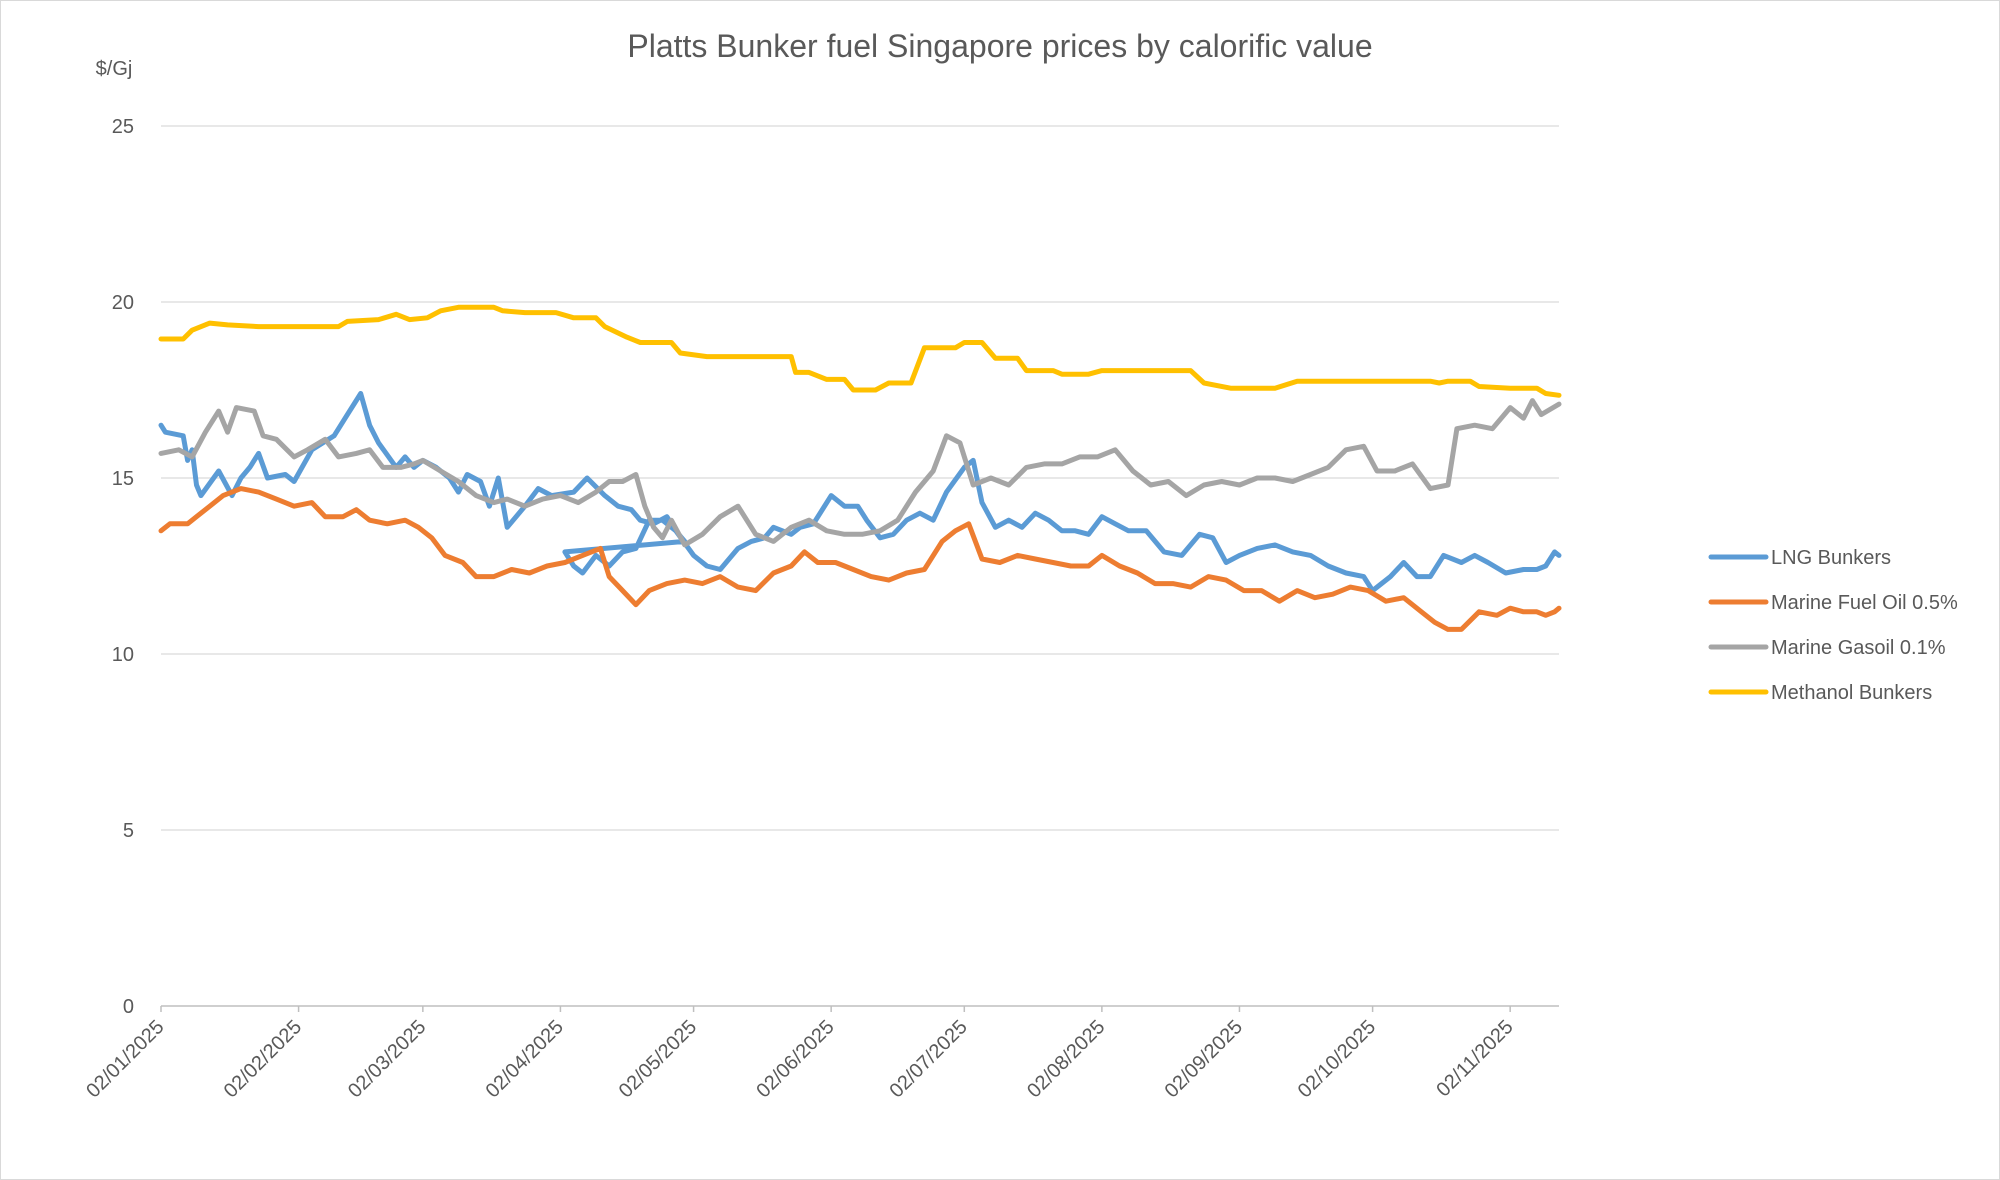 The image size is (2000, 1180). I want to click on legend-label: Marine Fuel Oil 0.5%, so click(1864, 603).